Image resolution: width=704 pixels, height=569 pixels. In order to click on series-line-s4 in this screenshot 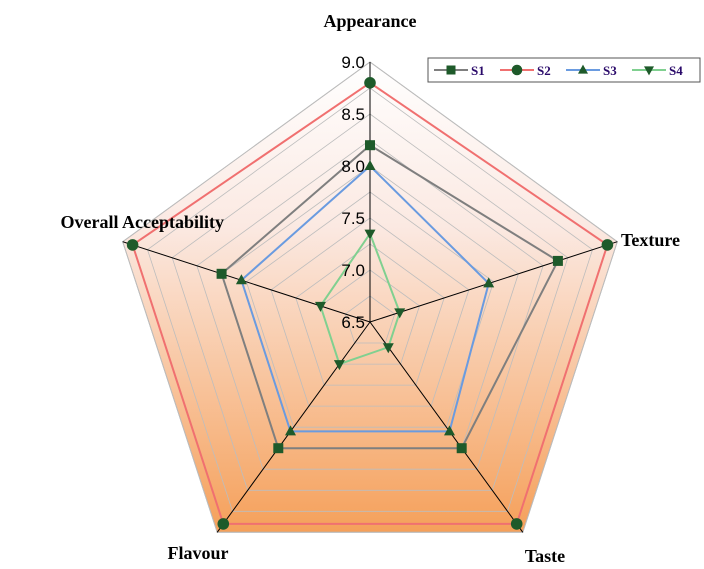, I will do `click(360, 298)`.